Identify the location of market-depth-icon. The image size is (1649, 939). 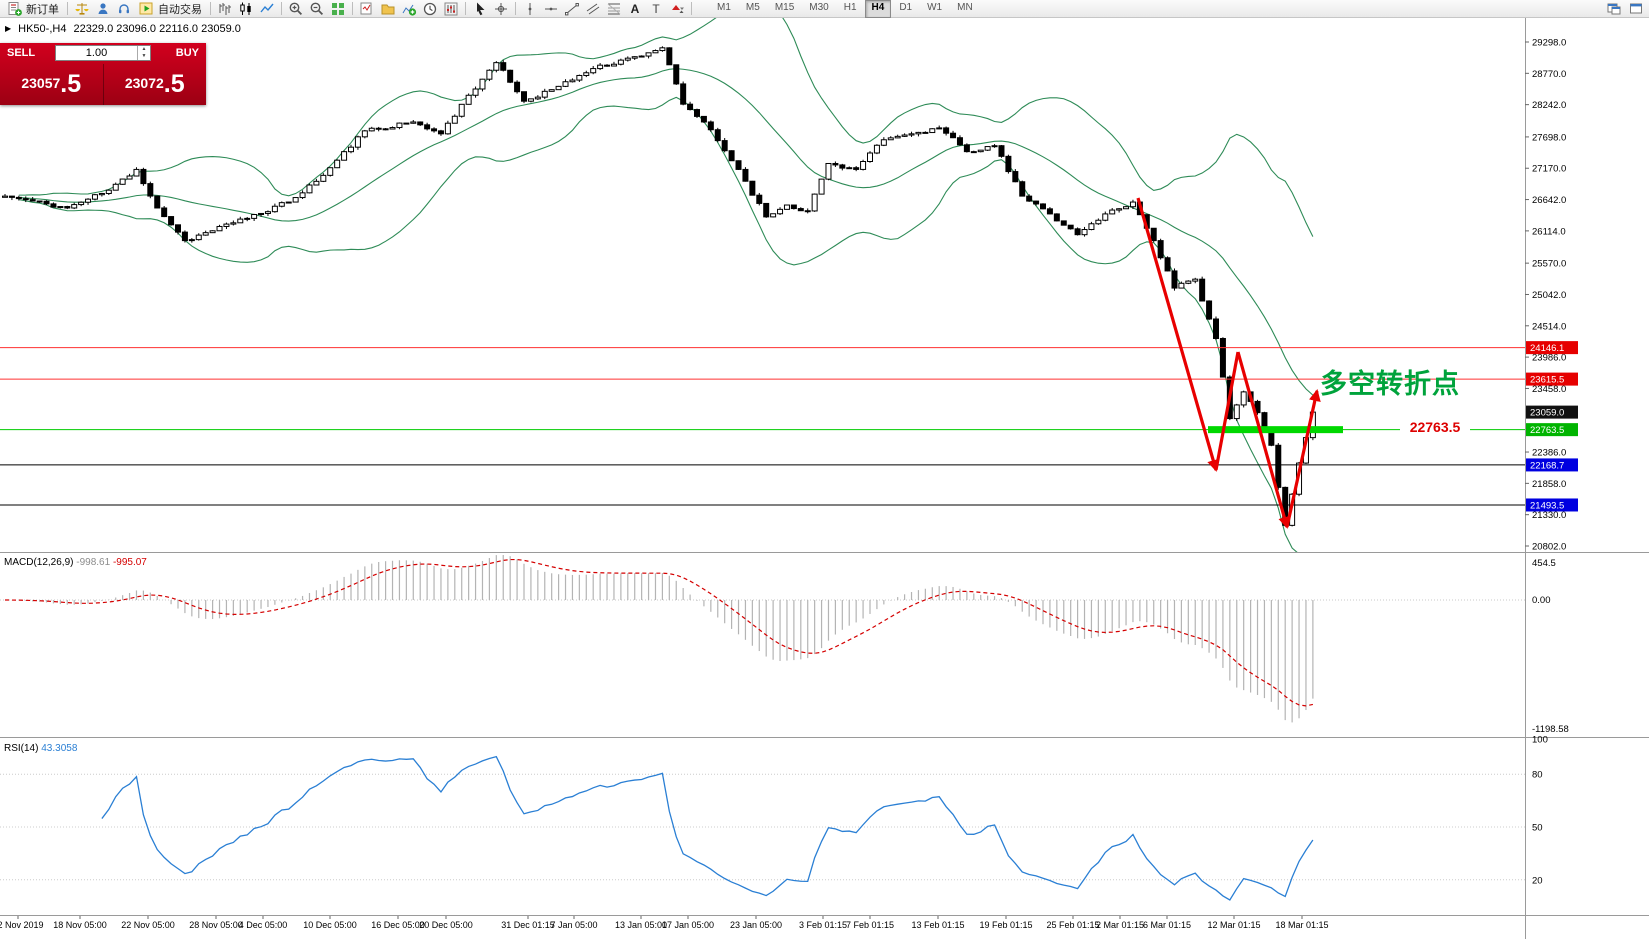
(82, 8).